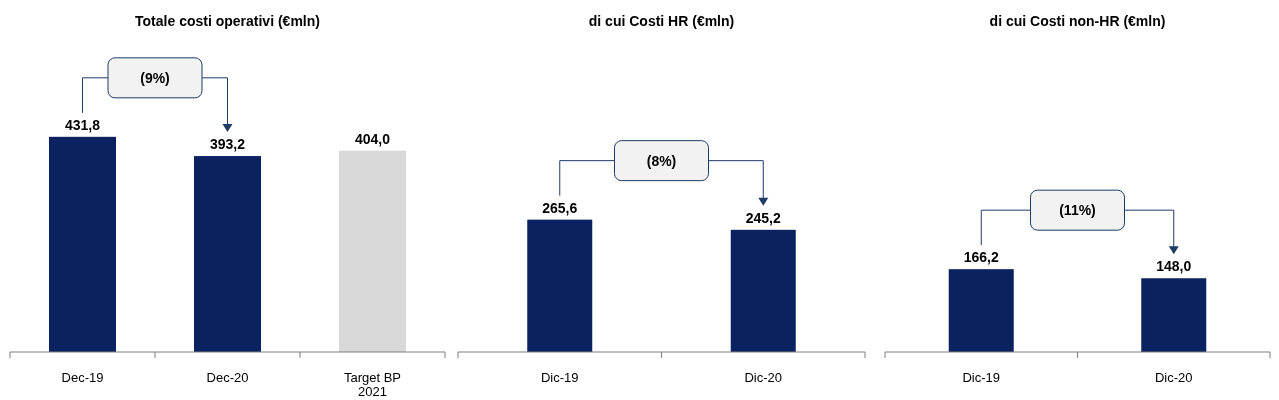 The height and width of the screenshot is (400, 1279). I want to click on data-label: 265,6, so click(560, 207).